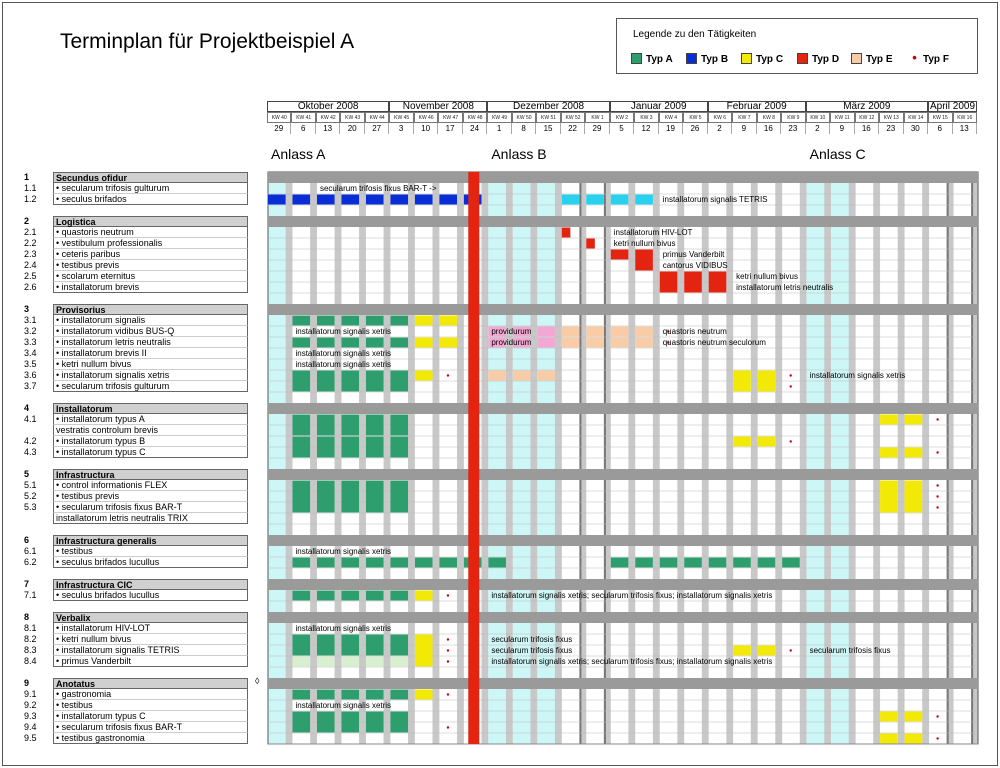 This screenshot has width=1000, height=768. What do you see at coordinates (150, 276) in the screenshot?
I see `row-label: • scolarum eternitus` at bounding box center [150, 276].